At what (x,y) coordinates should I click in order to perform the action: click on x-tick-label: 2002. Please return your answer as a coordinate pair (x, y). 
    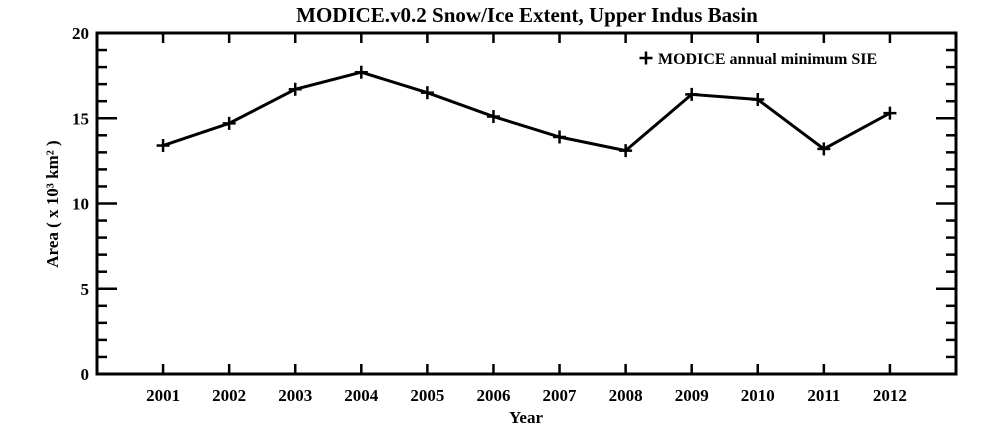
    Looking at the image, I should click on (229, 395).